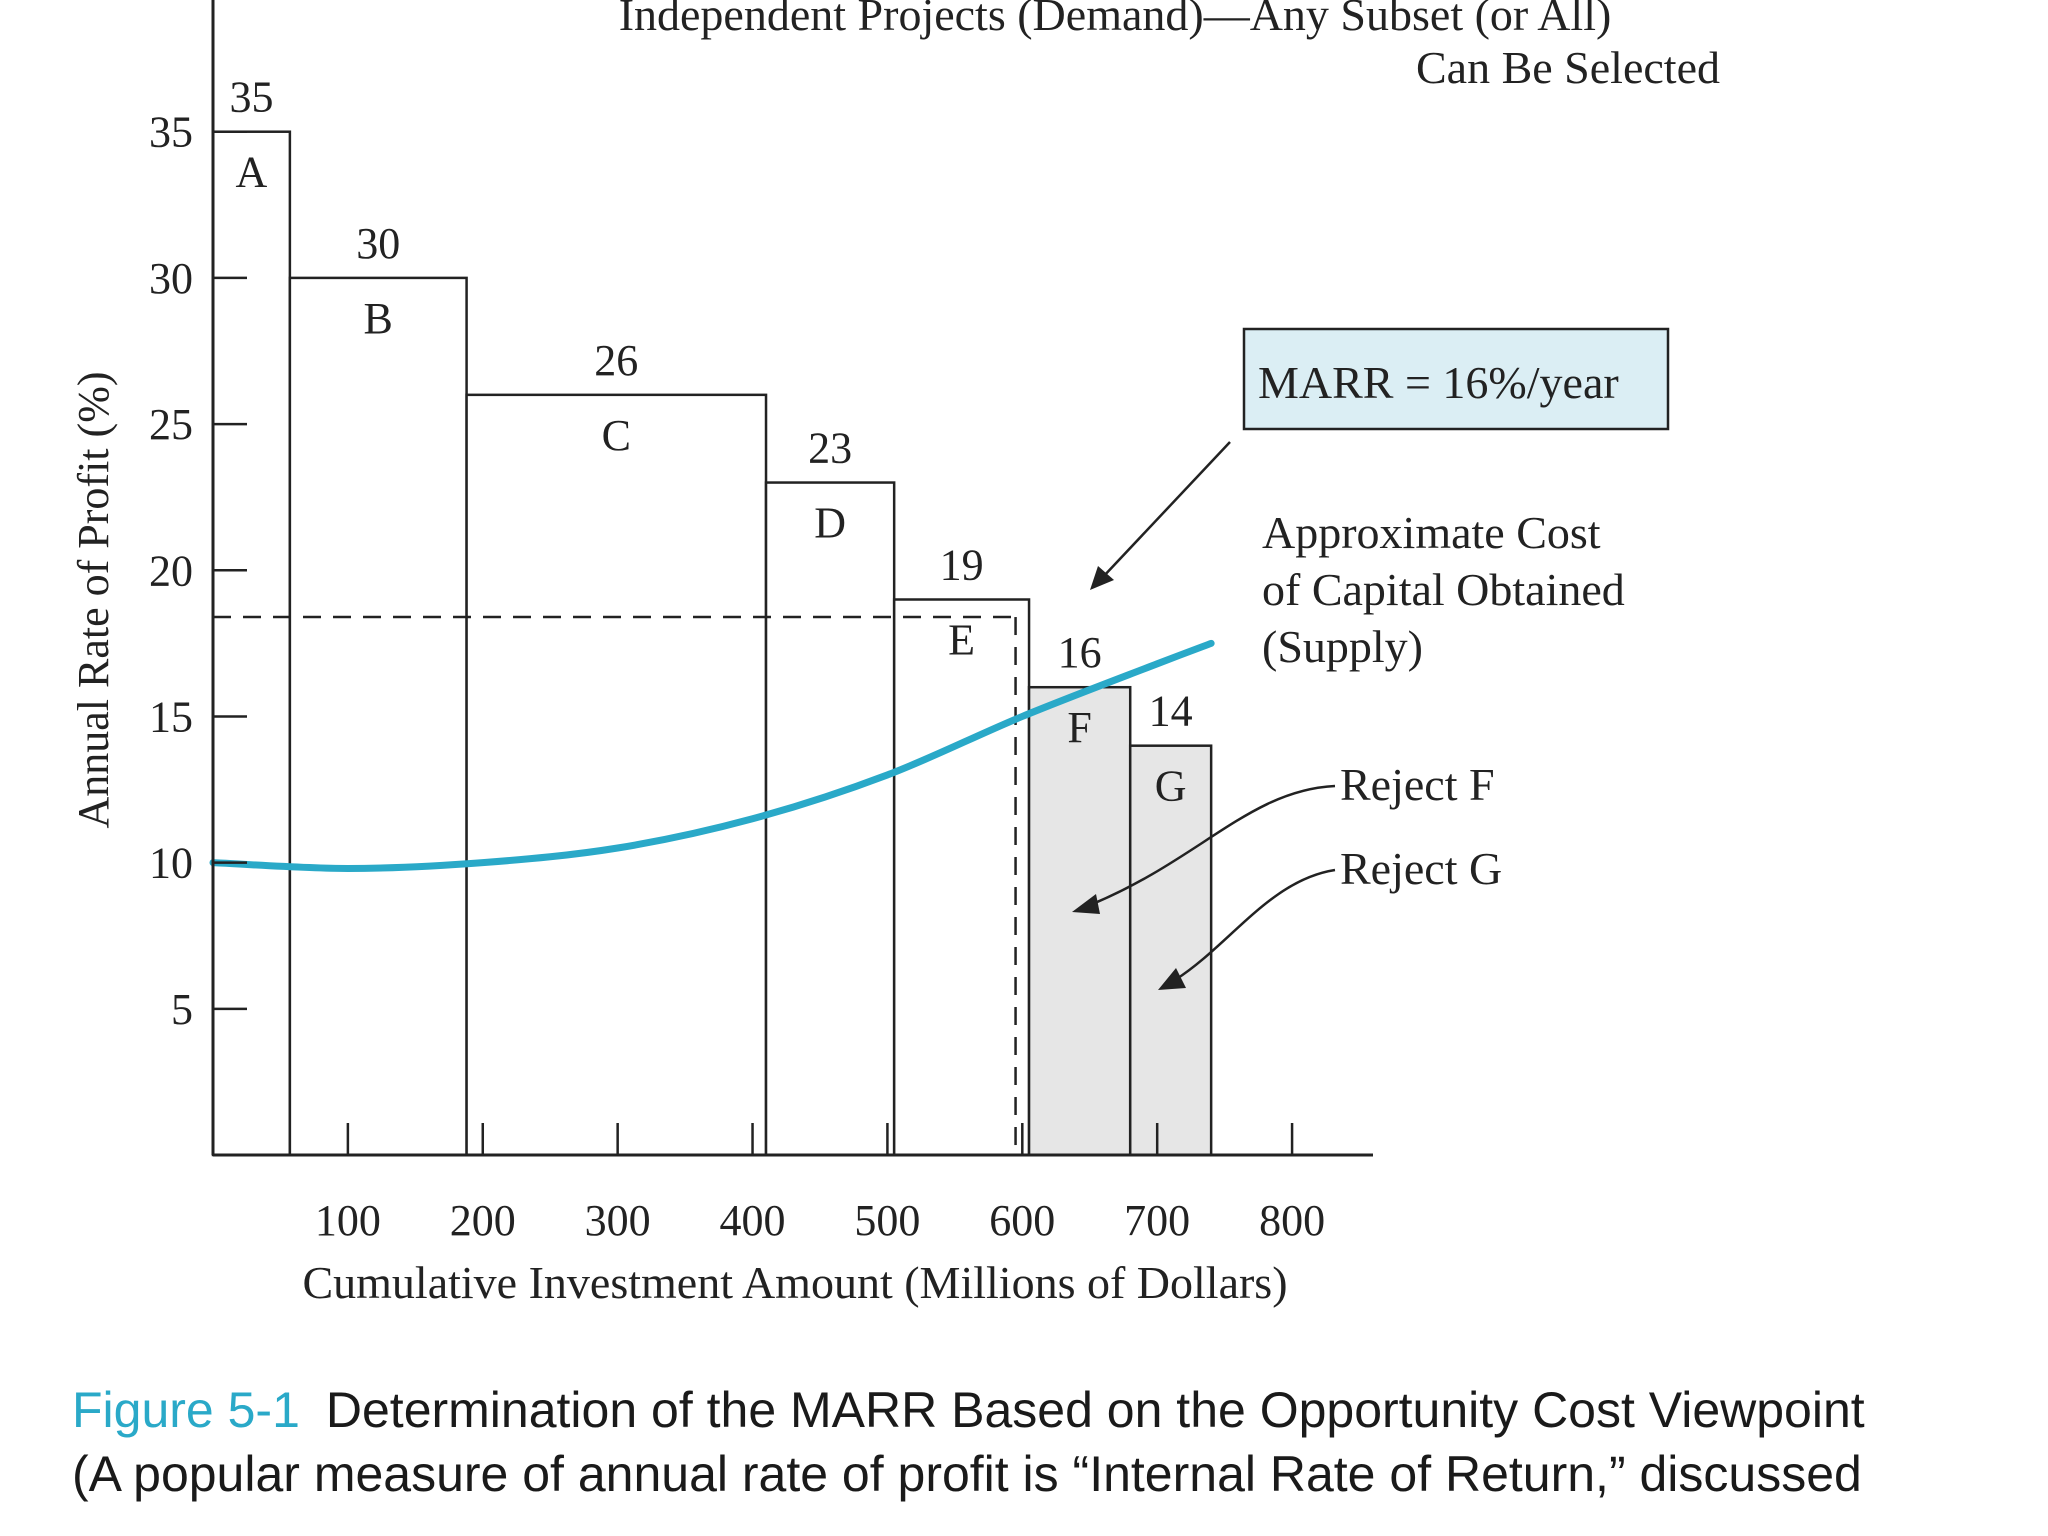  Describe the element at coordinates (1431, 532) in the screenshot. I see `supply-label-line-1: Approximate Cost` at that location.